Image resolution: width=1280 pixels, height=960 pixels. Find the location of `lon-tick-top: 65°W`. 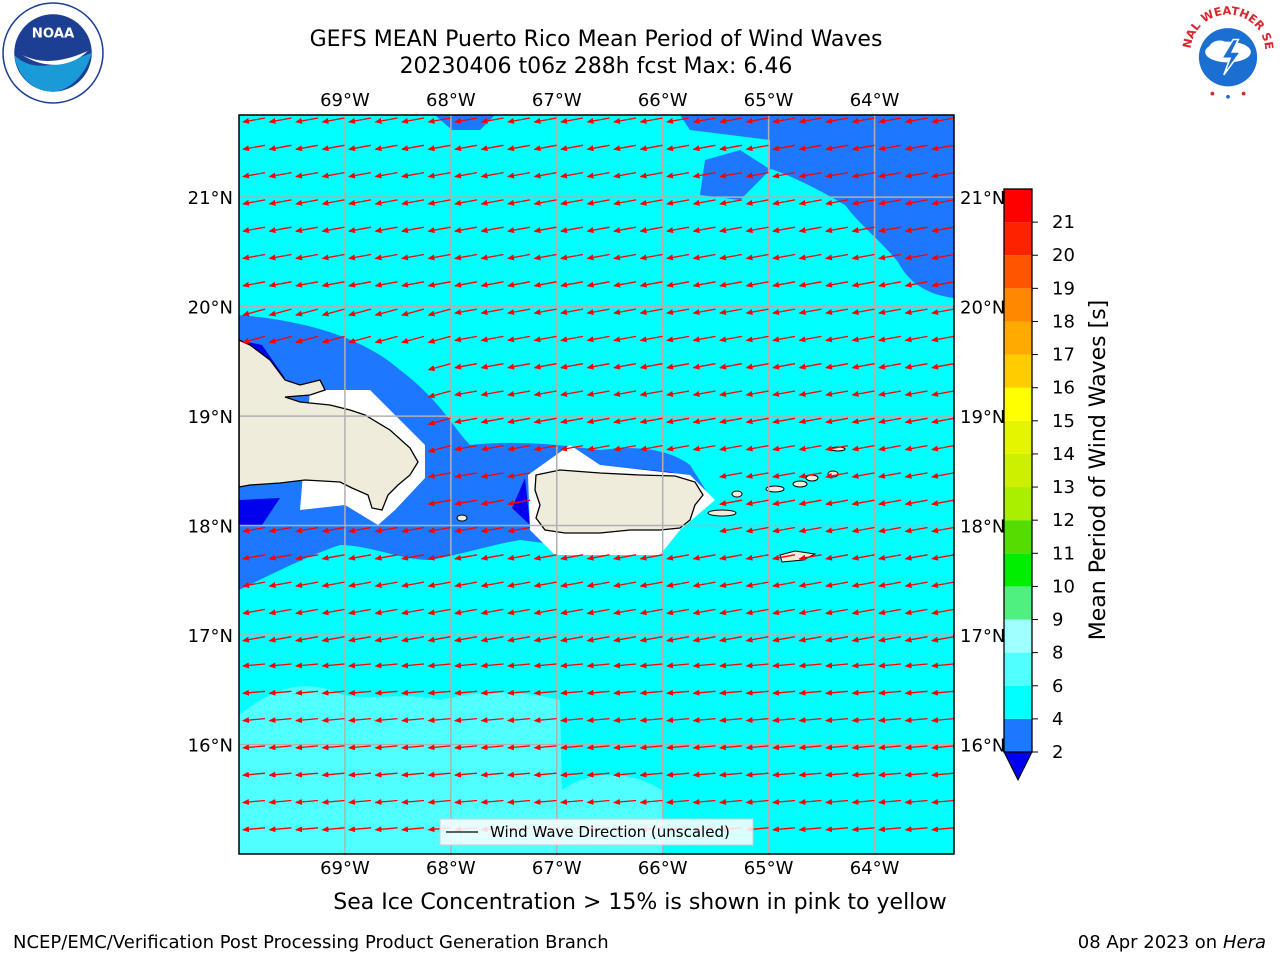

lon-tick-top: 65°W is located at coordinates (769, 100).